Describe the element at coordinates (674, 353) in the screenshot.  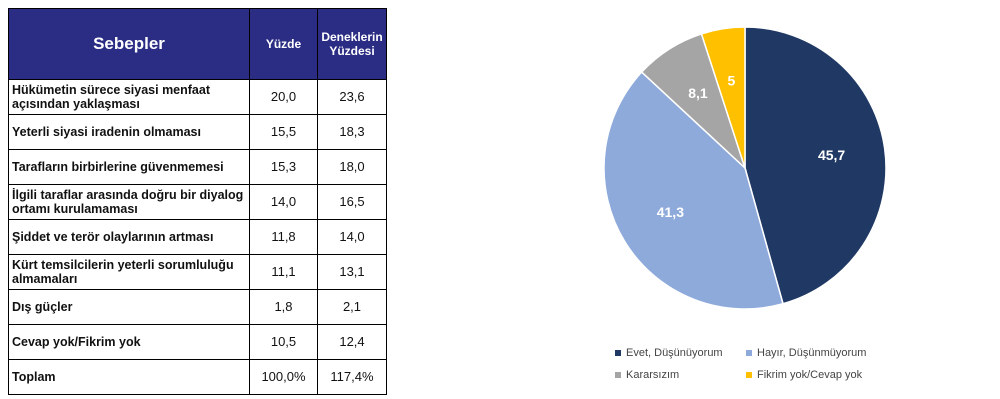
I see `legend-label: Evet, Düşünüyorum` at that location.